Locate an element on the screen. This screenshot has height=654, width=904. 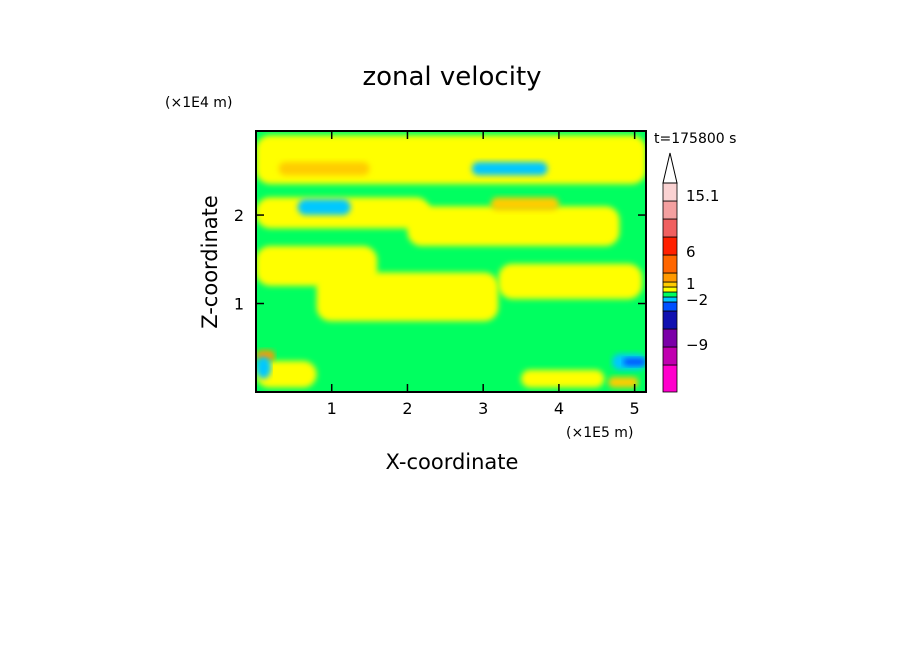
y-axis-label: Z-coordinate is located at coordinates (210, 262).